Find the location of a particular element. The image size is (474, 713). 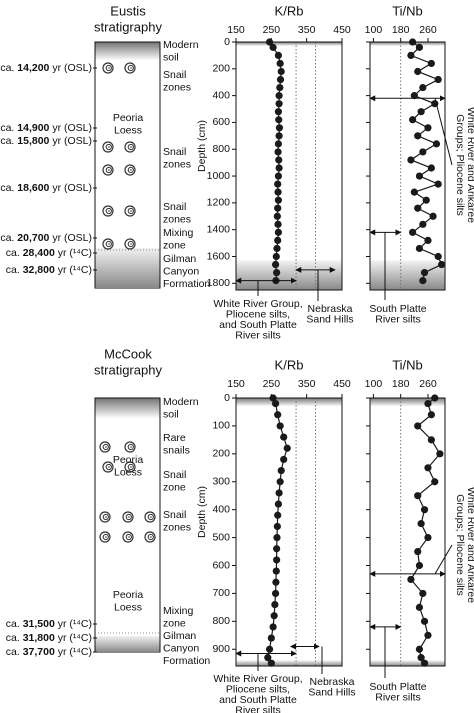

annotation-label: White River and Arikaree is located at coordinates (469, 165).